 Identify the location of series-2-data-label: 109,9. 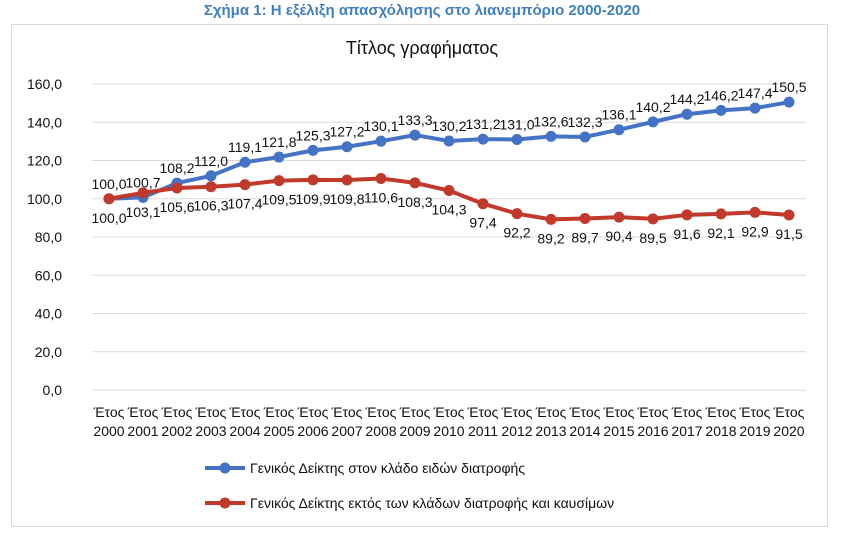
(312, 199).